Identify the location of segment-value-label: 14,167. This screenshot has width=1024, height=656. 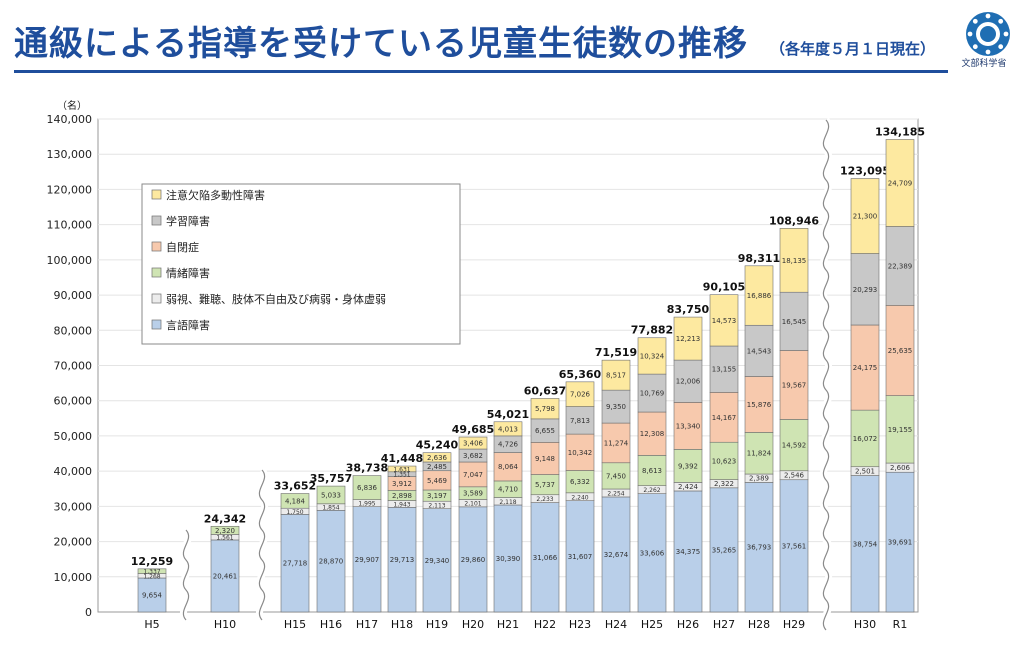
(724, 418).